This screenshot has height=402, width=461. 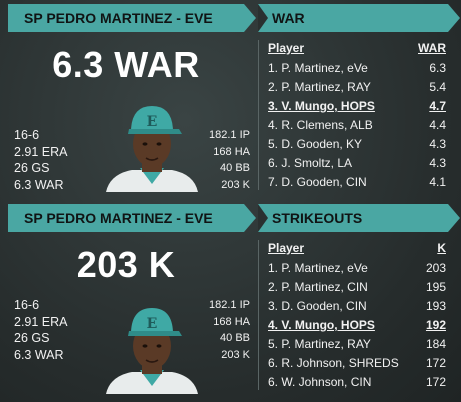 I want to click on leaderboard-row: 7. D. Gooden, CIN 4.1, so click(x=357, y=182).